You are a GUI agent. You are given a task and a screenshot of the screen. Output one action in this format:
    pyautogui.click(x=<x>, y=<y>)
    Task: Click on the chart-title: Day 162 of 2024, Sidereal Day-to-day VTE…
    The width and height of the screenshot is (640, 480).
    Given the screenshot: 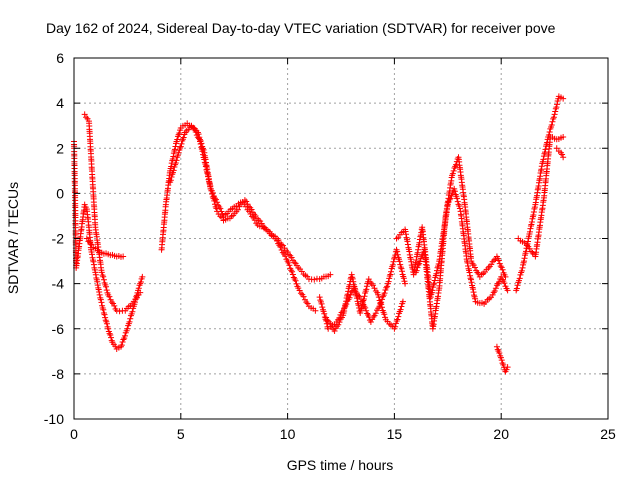 What is the action you would take?
    pyautogui.click(x=301, y=28)
    